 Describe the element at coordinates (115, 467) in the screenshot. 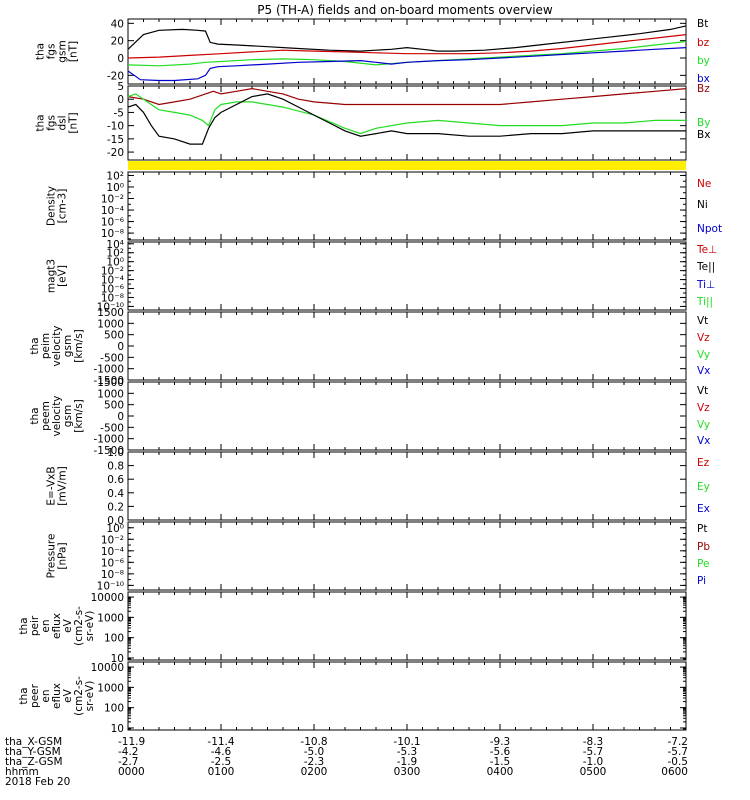

I see `y-tick-label: 0.8` at that location.